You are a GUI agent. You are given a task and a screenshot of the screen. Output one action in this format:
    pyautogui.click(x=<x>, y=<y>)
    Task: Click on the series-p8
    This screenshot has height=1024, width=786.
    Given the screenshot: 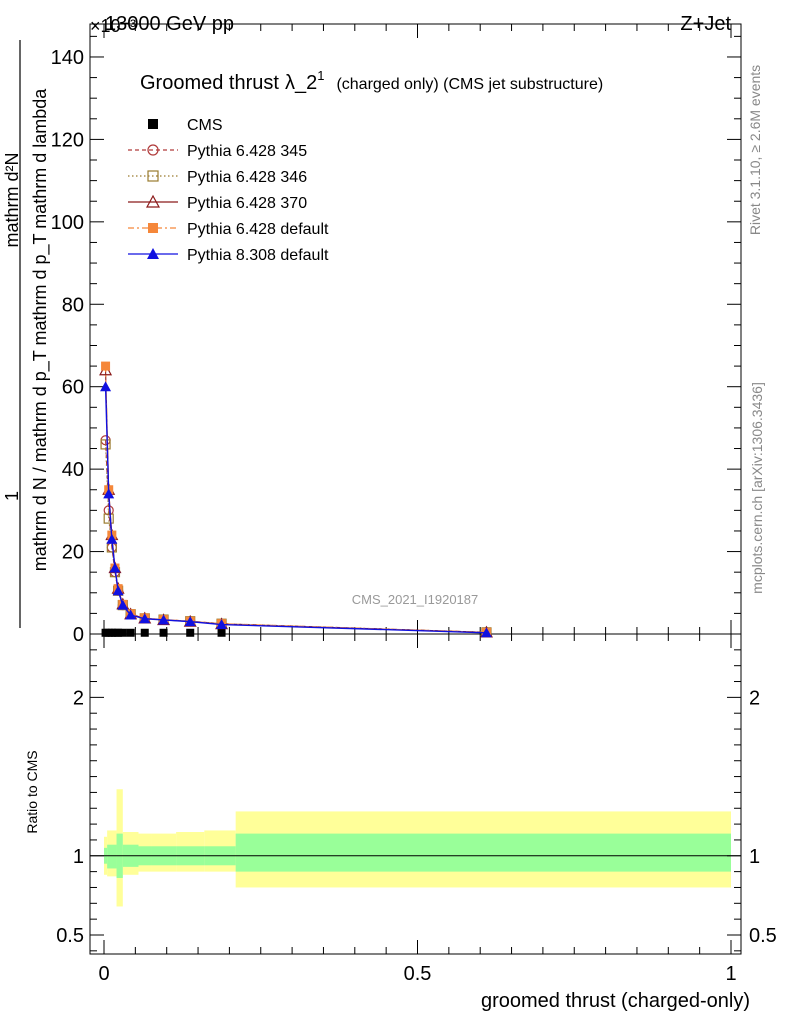 What is the action you would take?
    pyautogui.click(x=296, y=509)
    